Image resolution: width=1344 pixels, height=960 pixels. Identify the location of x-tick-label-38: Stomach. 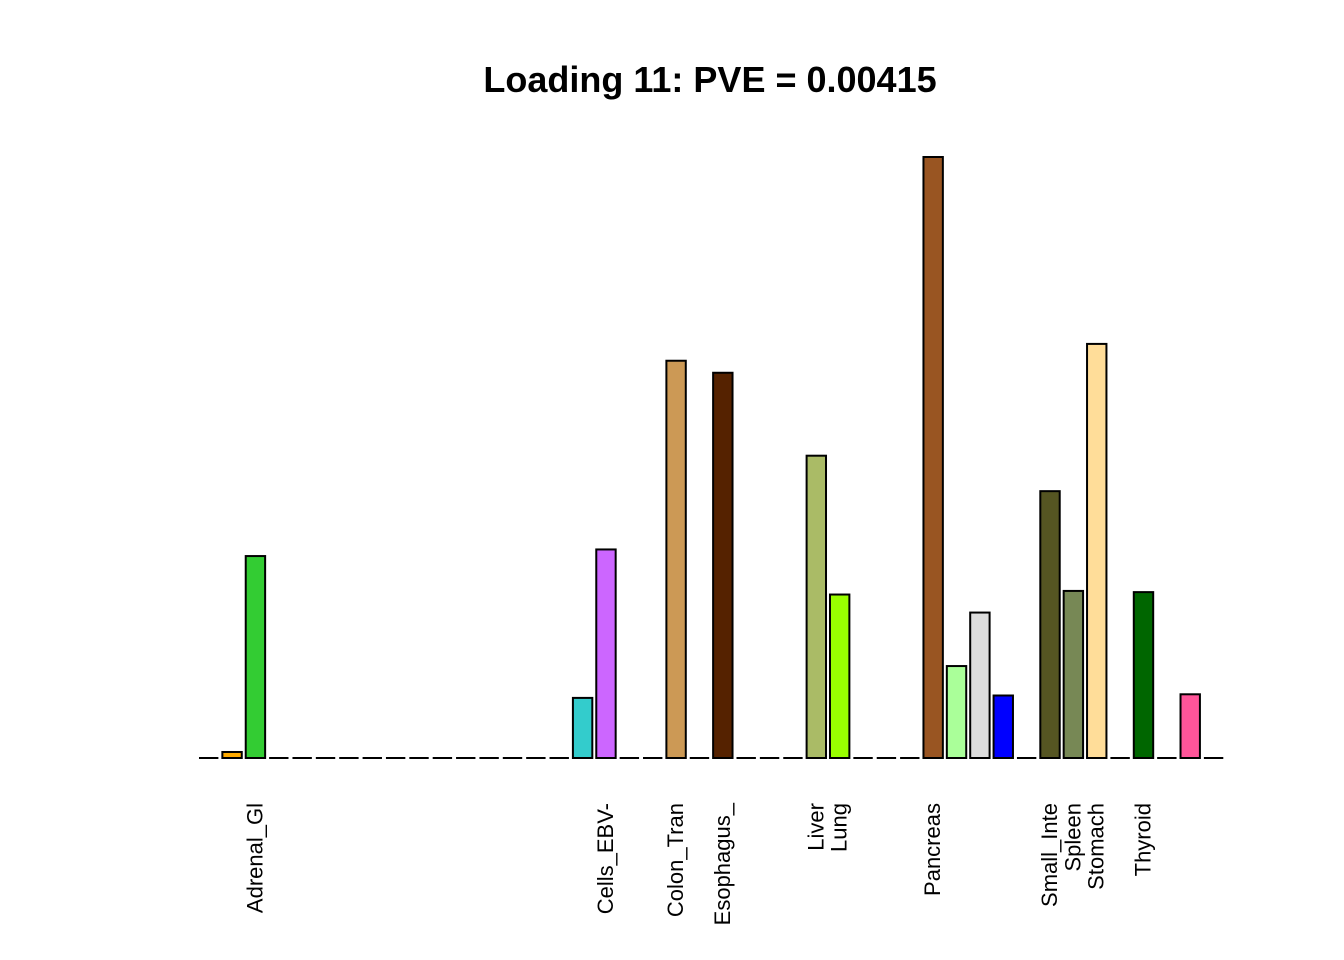
(1096, 846).